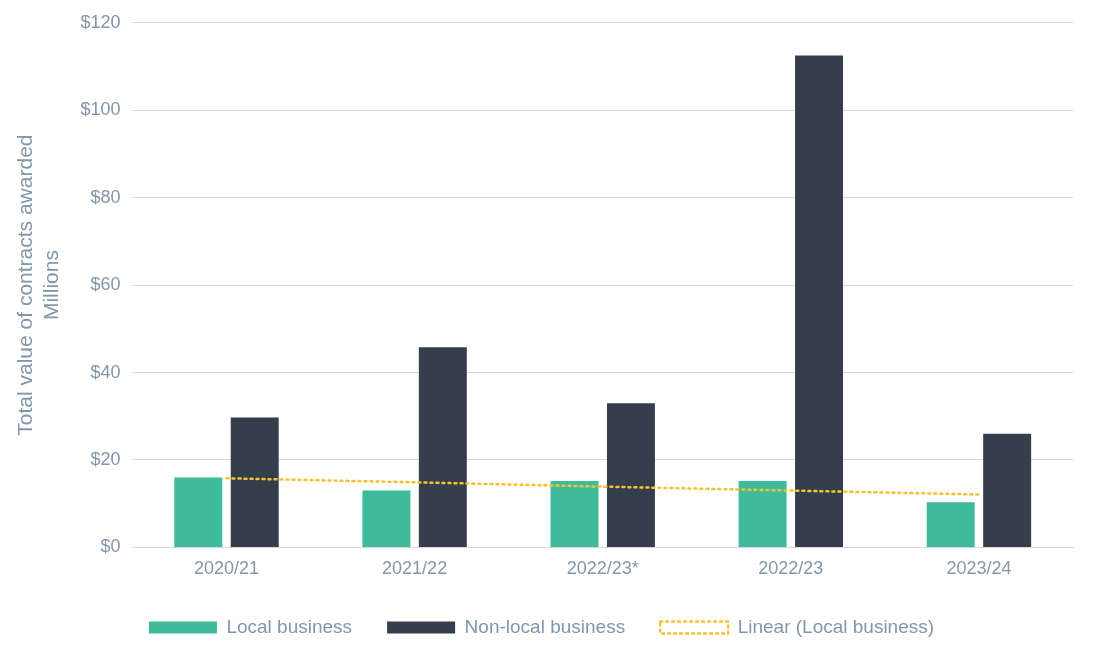  Describe the element at coordinates (836, 626) in the screenshot. I see `legend-label: Linear (Local business)` at that location.